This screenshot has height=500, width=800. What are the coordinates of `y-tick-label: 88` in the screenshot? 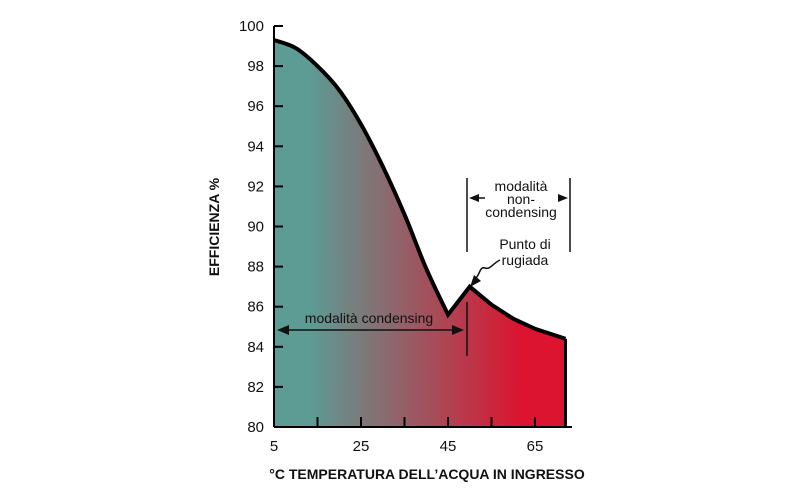 It's located at (255, 267).